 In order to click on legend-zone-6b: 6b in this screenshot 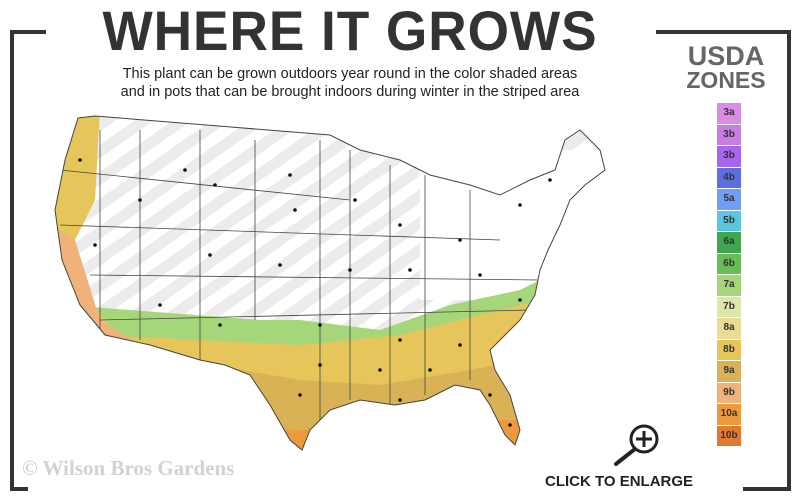, I will do `click(729, 264)`.